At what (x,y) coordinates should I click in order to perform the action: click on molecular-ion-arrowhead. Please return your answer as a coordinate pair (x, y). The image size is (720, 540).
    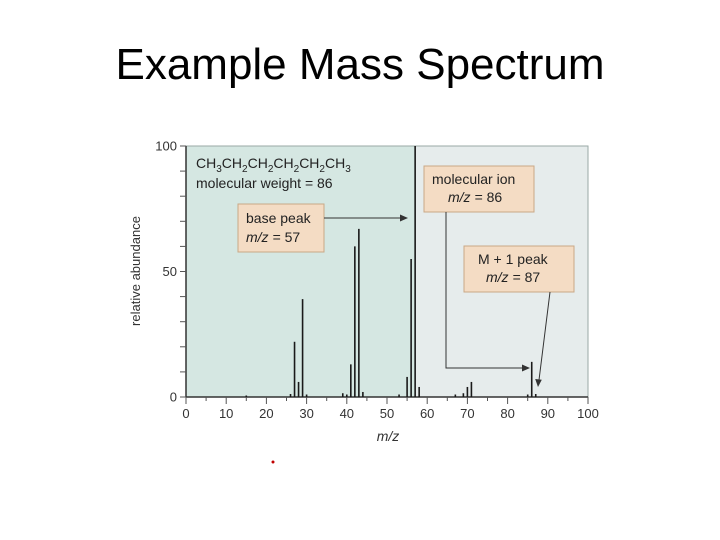
    Looking at the image, I should click on (526, 368).